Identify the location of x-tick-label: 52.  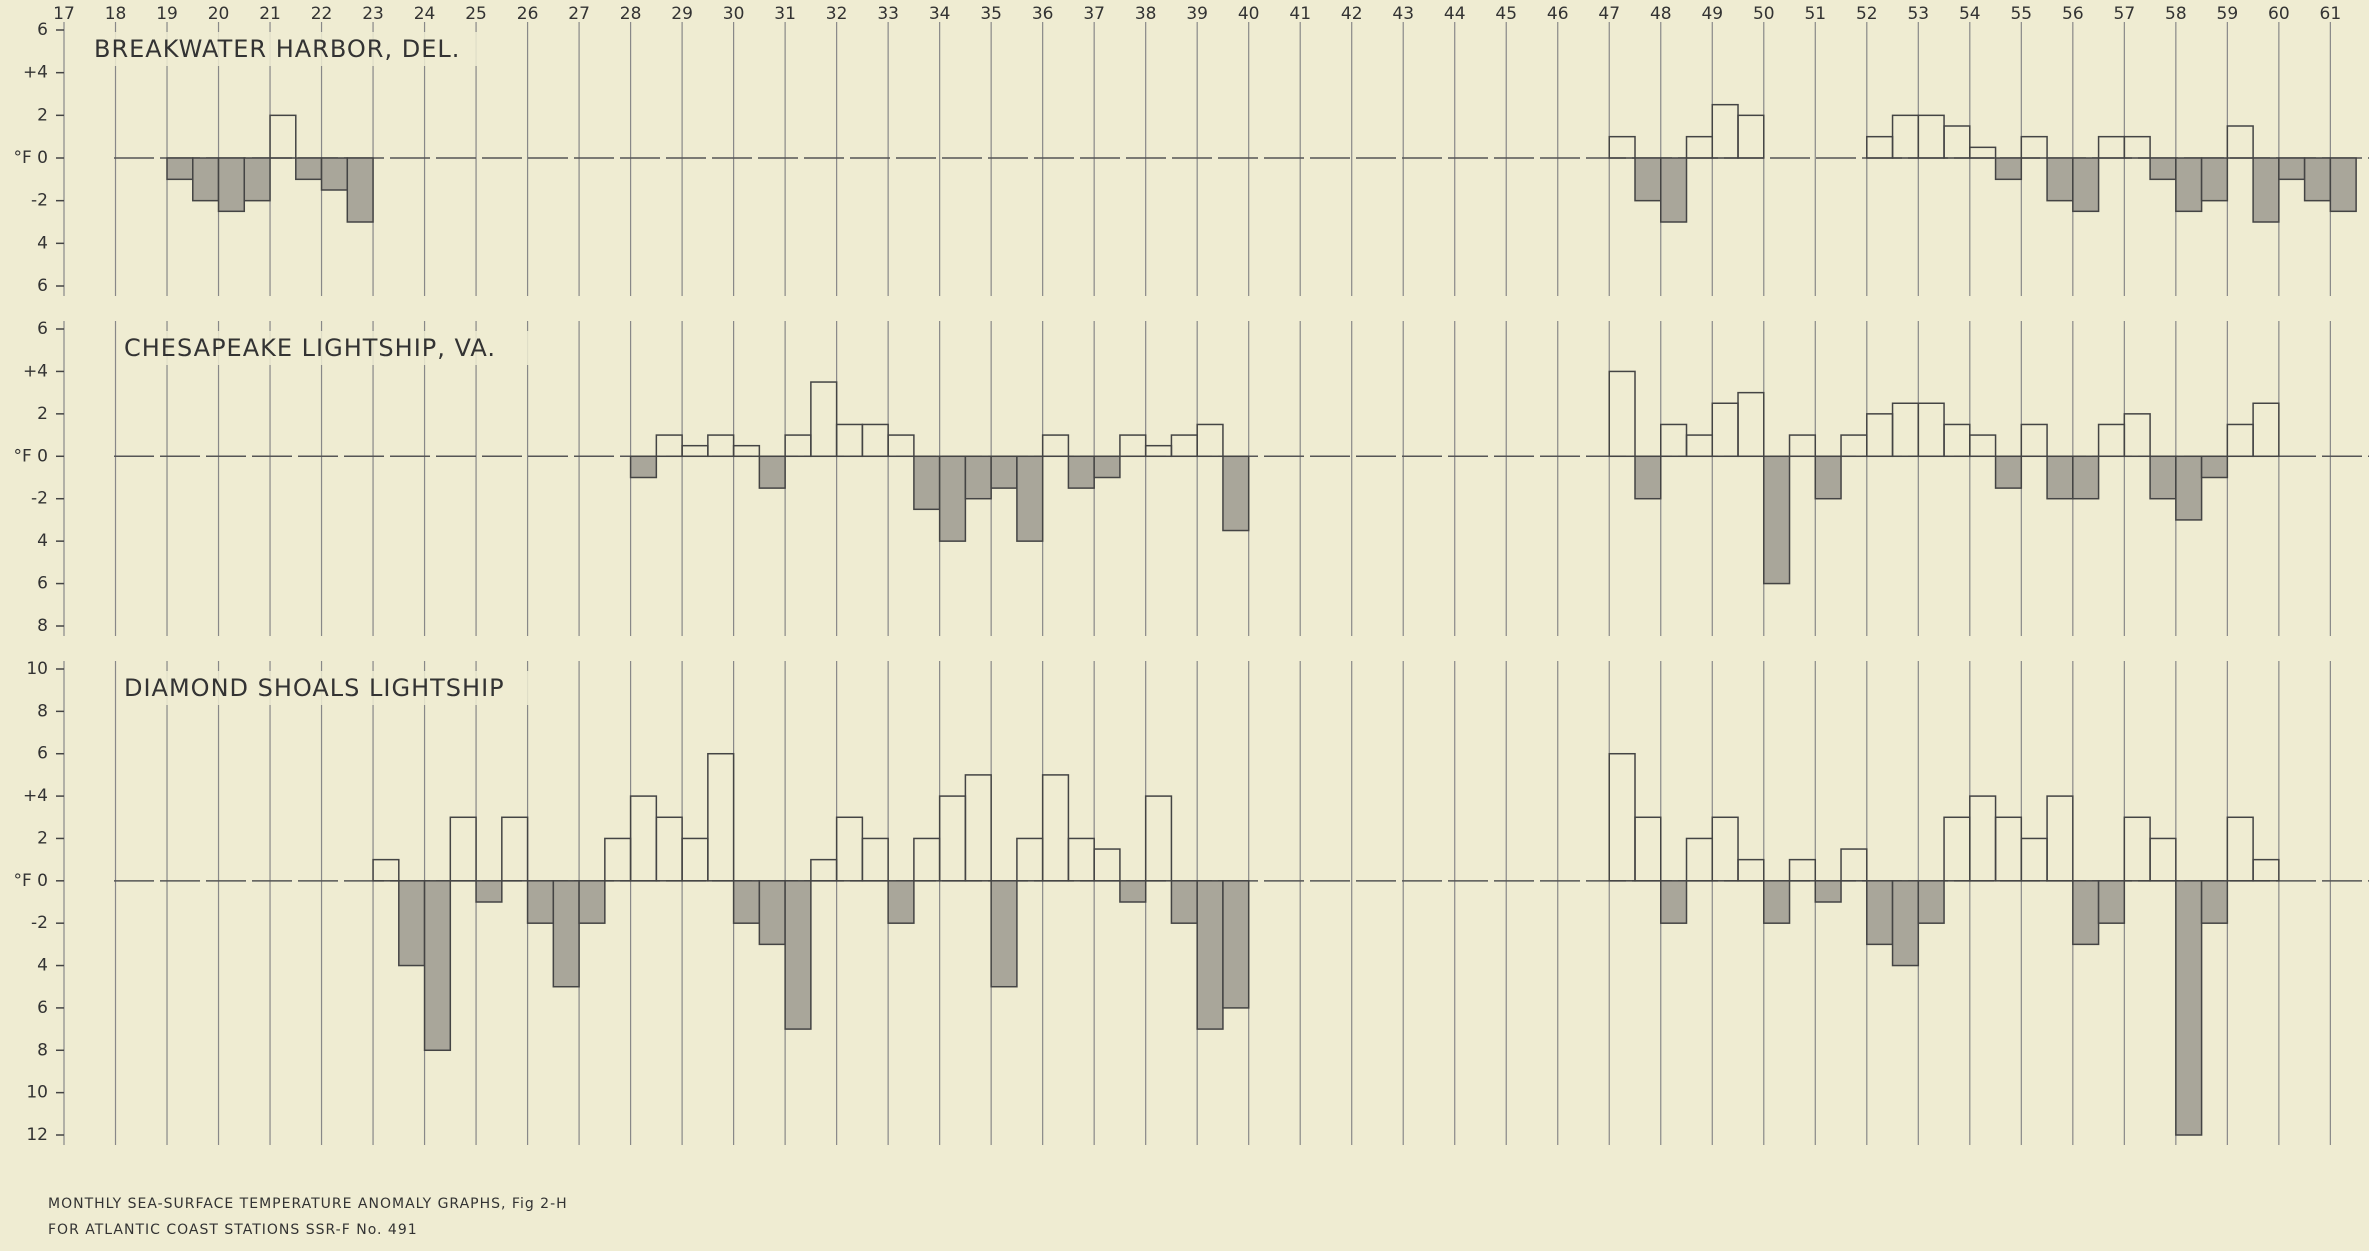
(1867, 14).